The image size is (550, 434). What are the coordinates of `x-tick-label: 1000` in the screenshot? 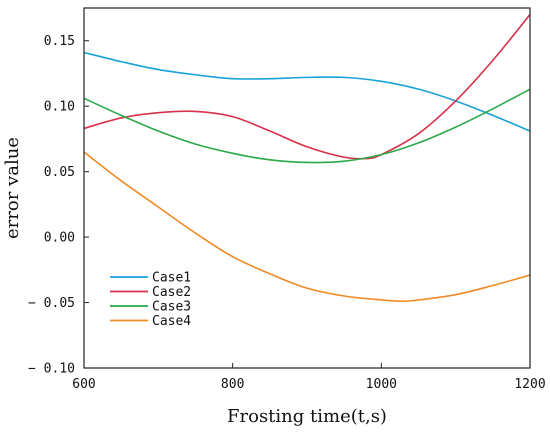 It's located at (381, 384).